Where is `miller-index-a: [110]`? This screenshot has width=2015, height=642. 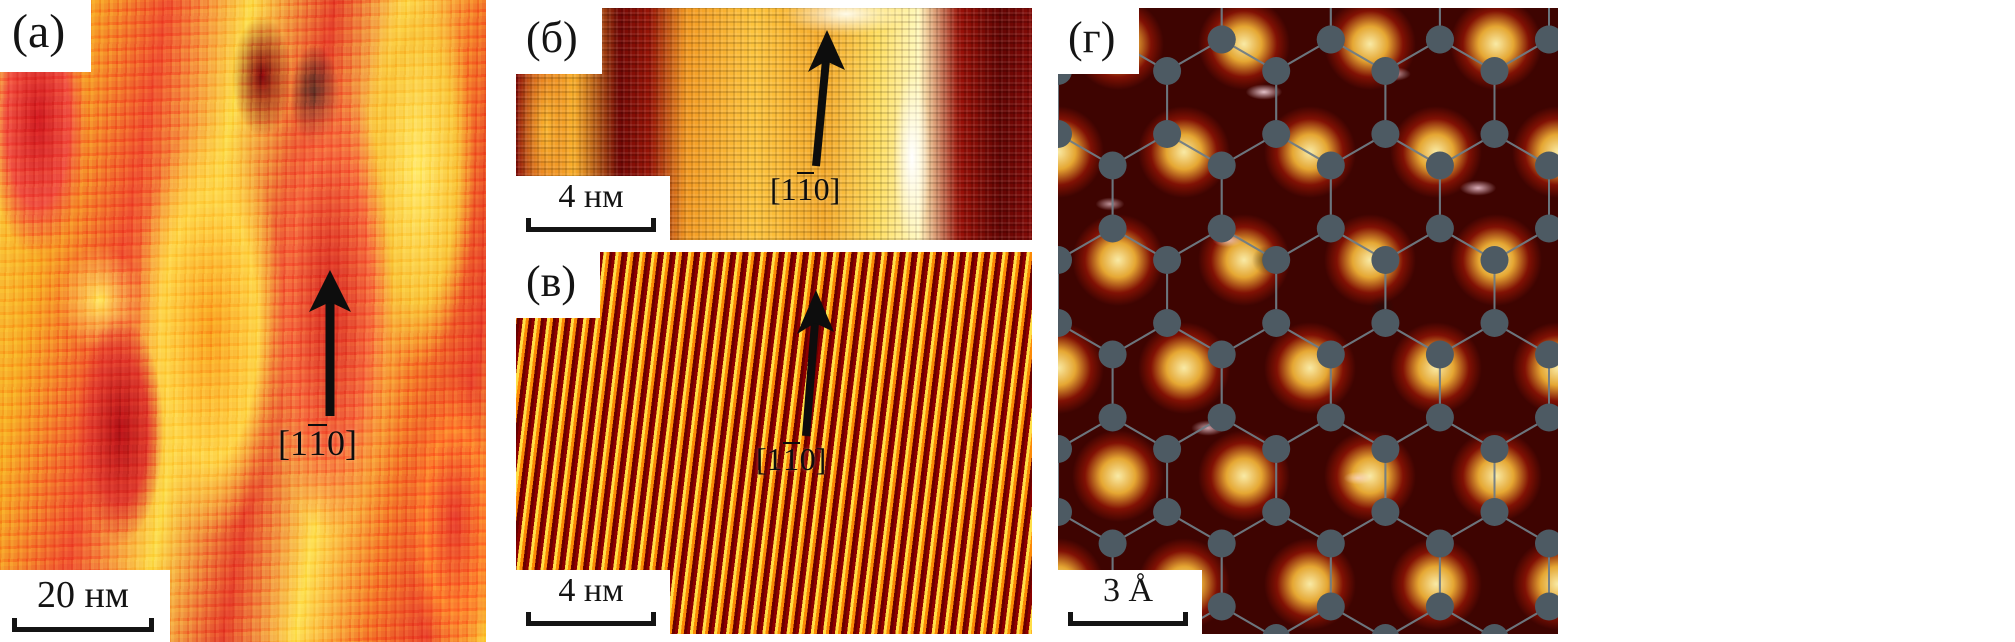 miller-index-a: [110] is located at coordinates (319, 442).